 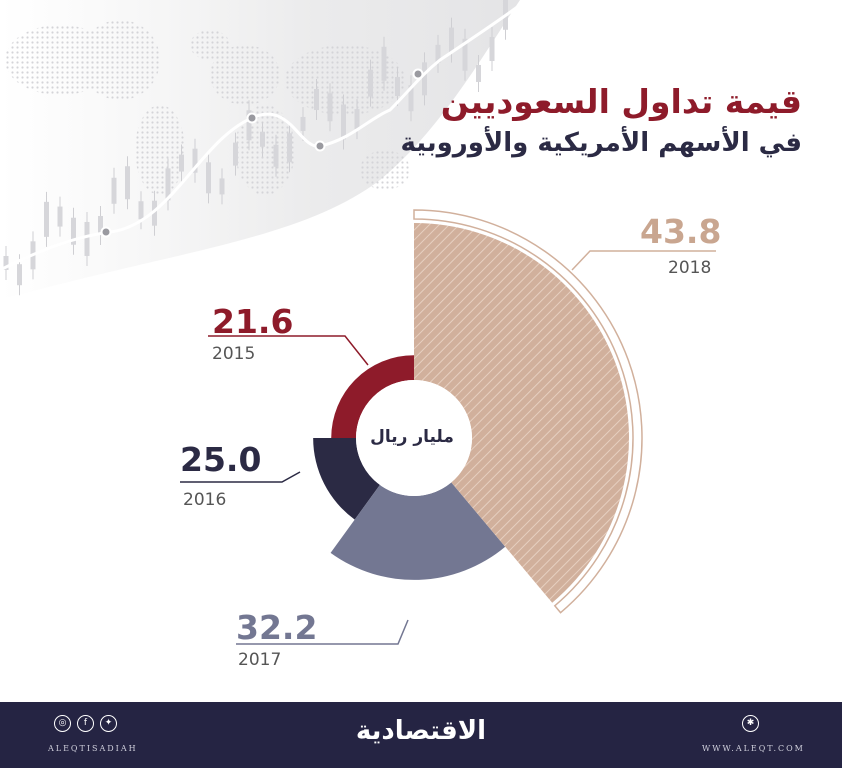 I want to click on donut-hole, so click(x=414, y=438).